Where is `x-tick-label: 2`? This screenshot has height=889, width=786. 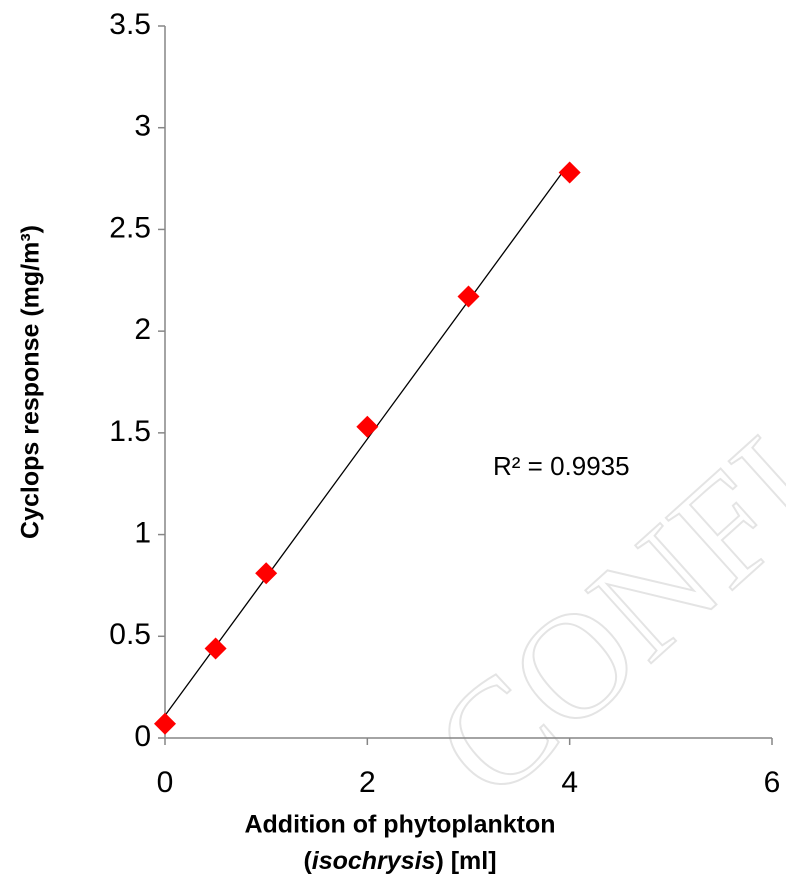
x-tick-label: 2 is located at coordinates (367, 782).